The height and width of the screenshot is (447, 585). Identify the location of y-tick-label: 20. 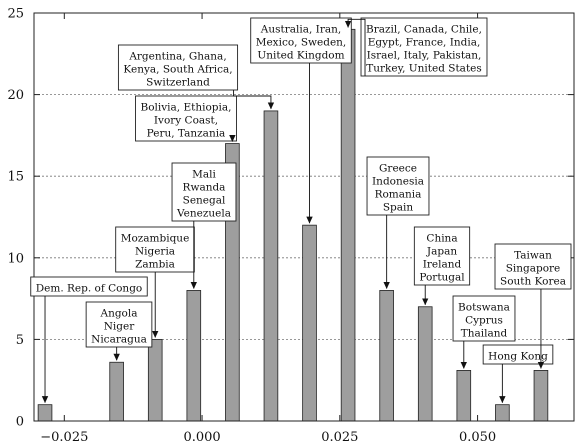
(15, 95).